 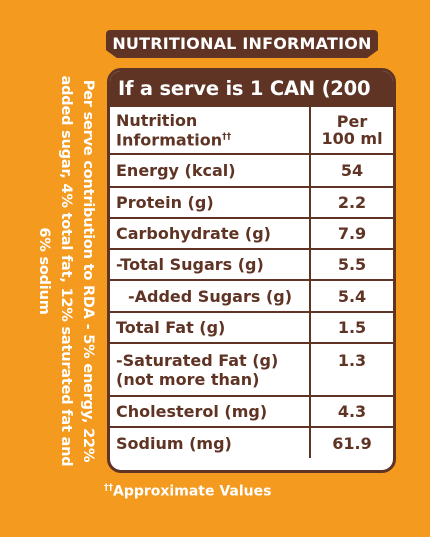 I want to click on serve-heading: If a serve is 1 CAN (200 ml), so click(x=251, y=103).